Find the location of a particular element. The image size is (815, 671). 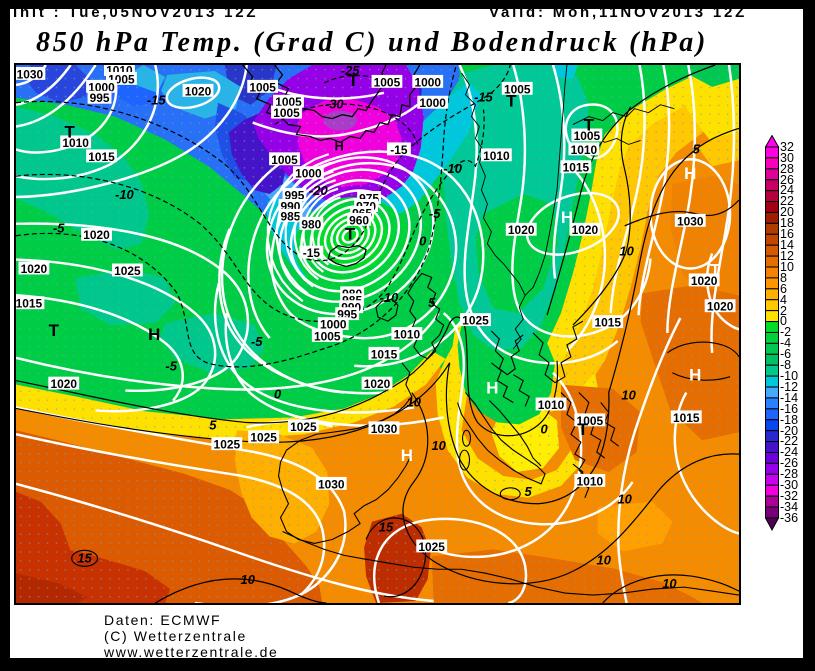

svg-text: -20 is located at coordinates (318, 190).